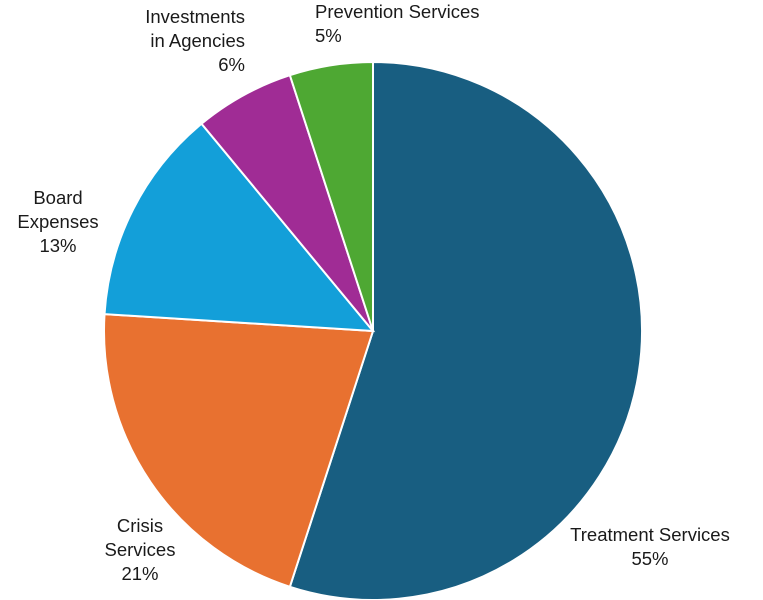  Describe the element at coordinates (239, 227) in the screenshot. I see `pie-slice-board-expenses` at that location.